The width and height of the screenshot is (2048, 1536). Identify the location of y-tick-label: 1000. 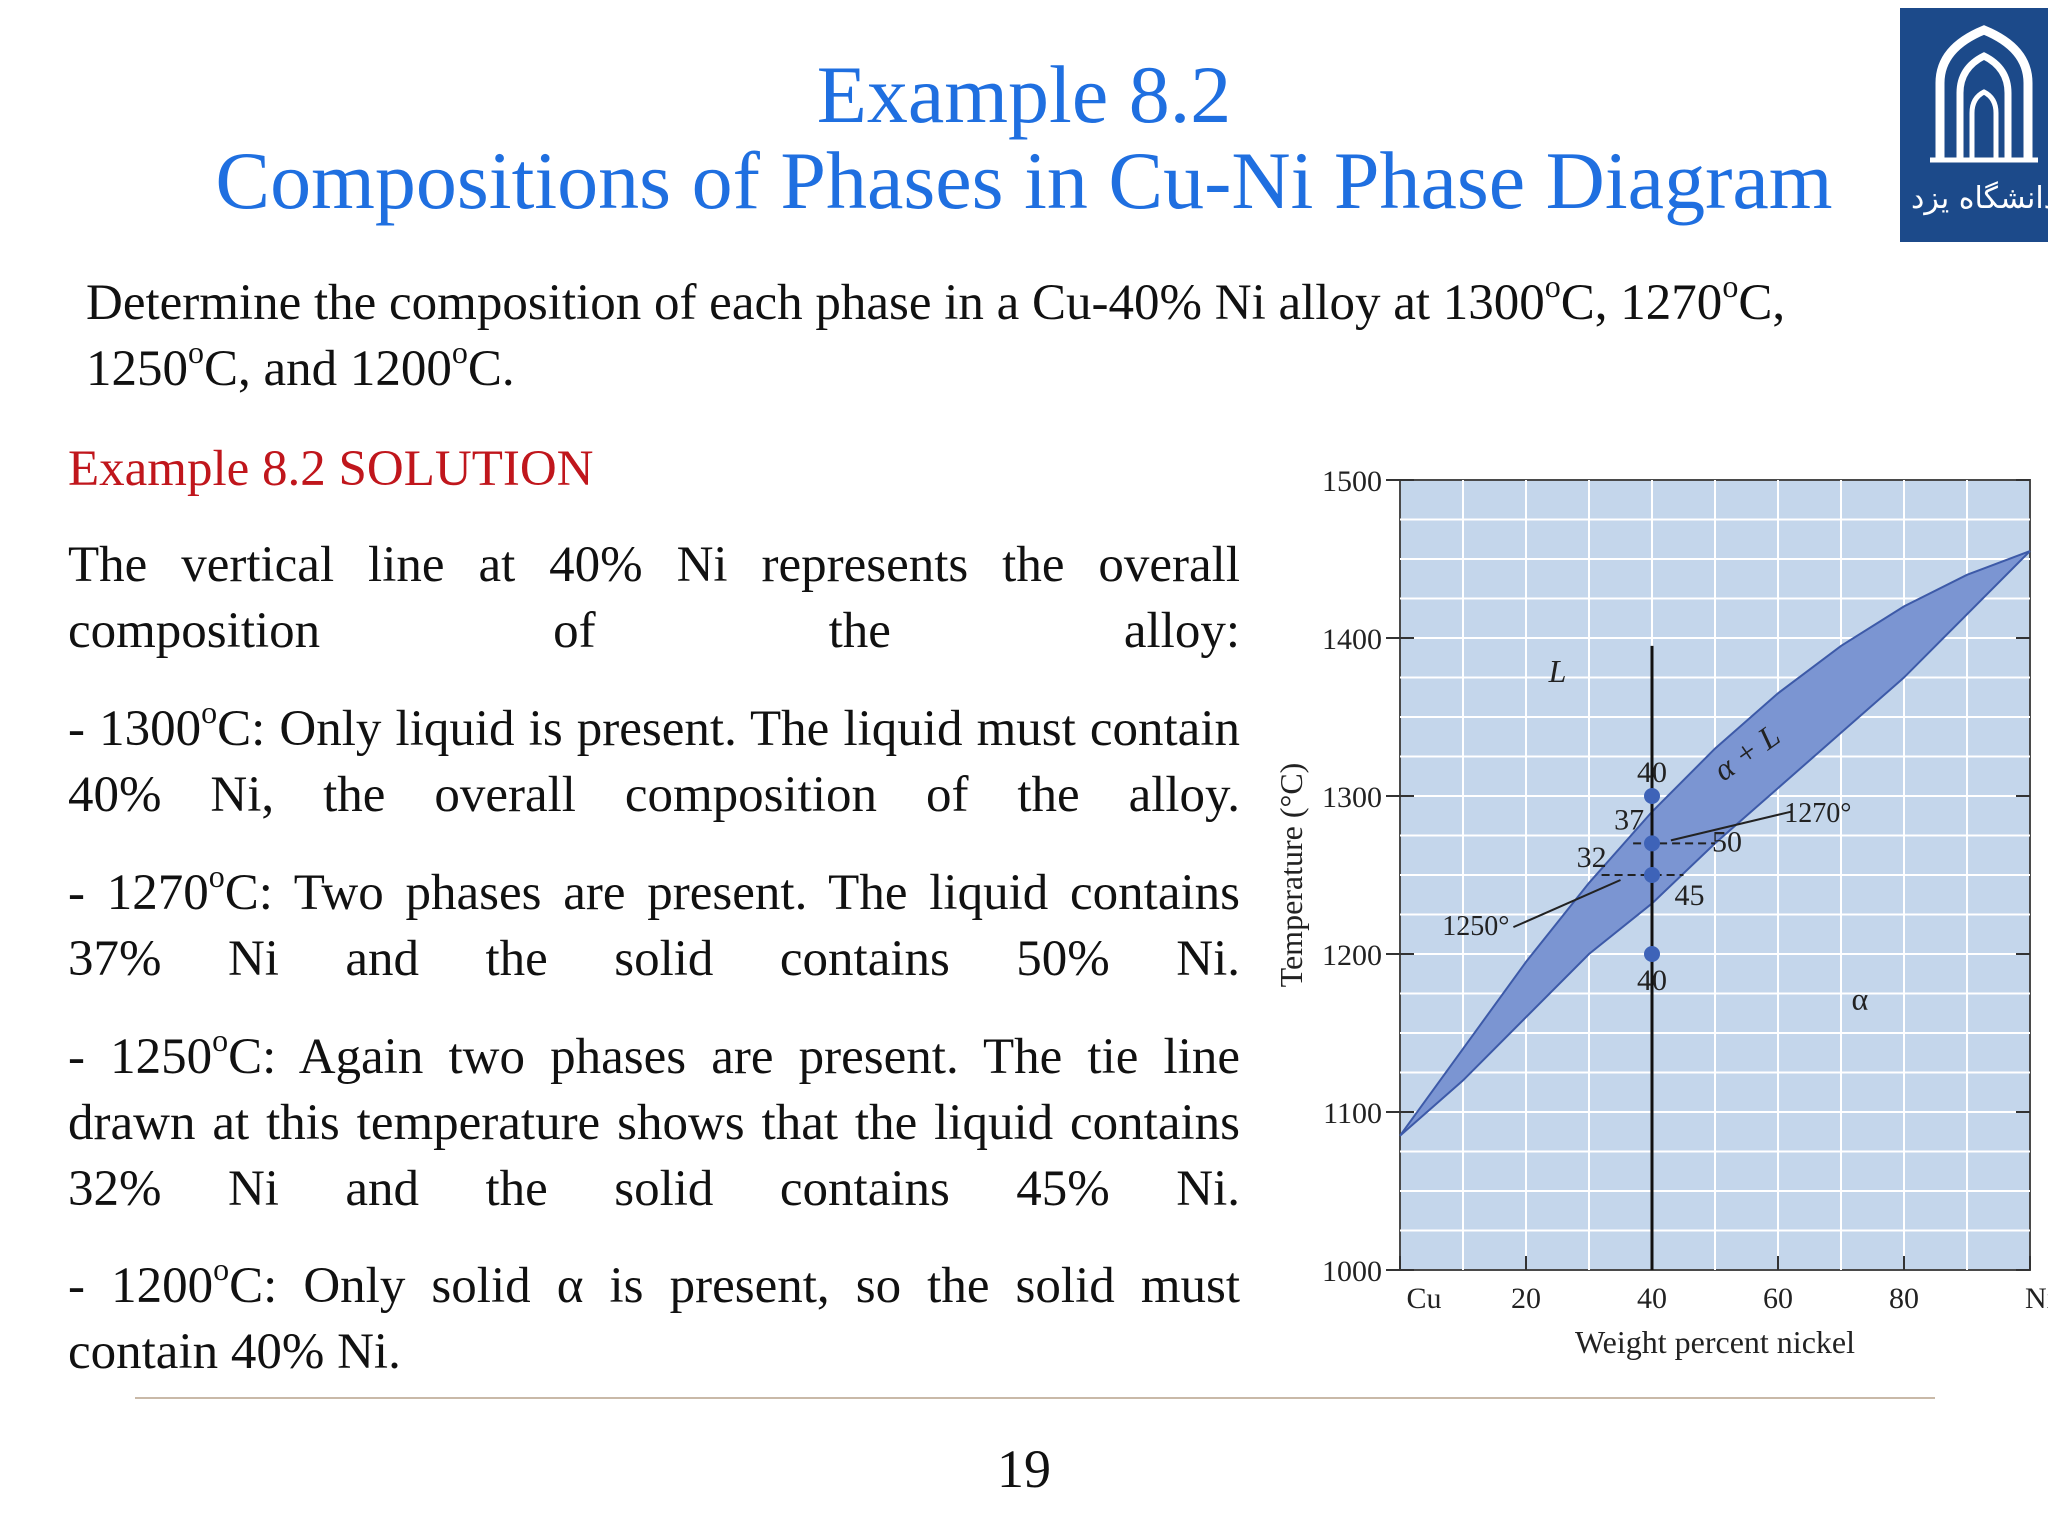
(1352, 1271).